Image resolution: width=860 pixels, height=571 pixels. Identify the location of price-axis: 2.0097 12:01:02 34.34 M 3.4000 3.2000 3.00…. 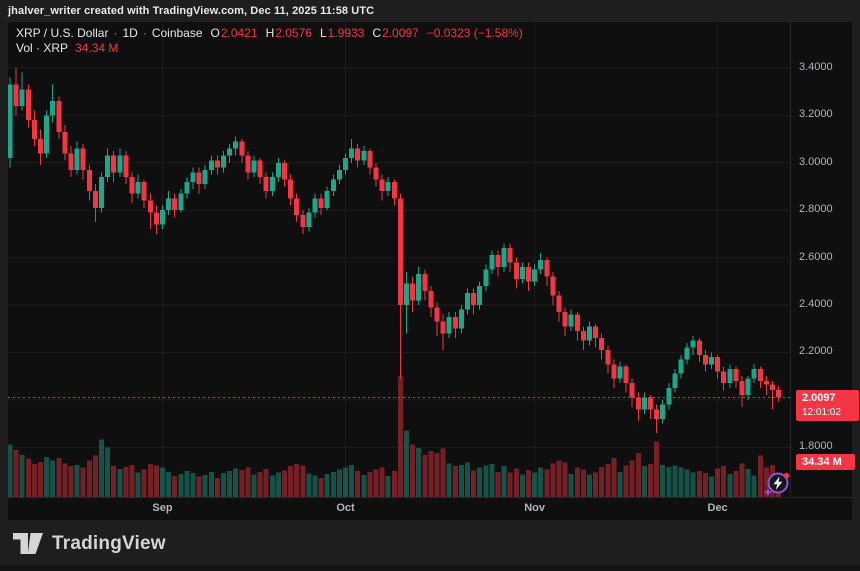
(824, 259).